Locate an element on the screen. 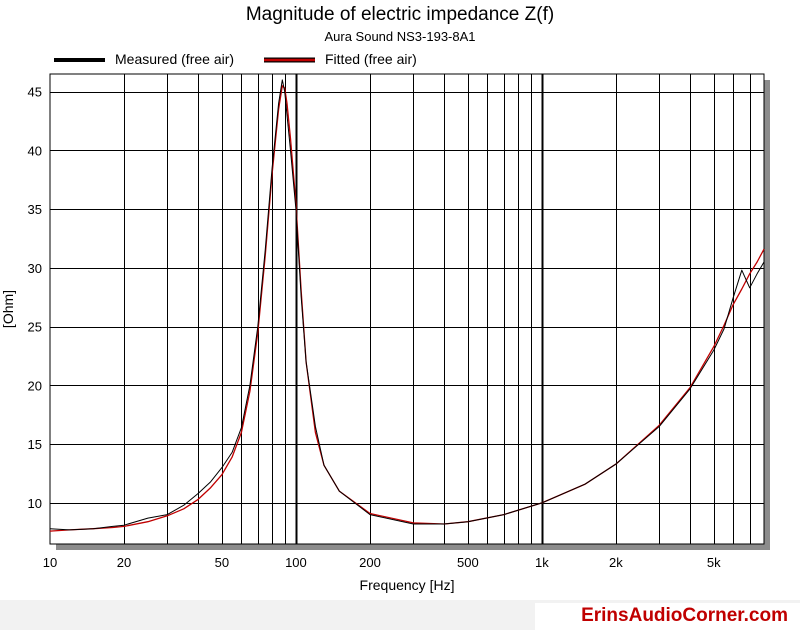  y-tick-label: 15 is located at coordinates (35, 444).